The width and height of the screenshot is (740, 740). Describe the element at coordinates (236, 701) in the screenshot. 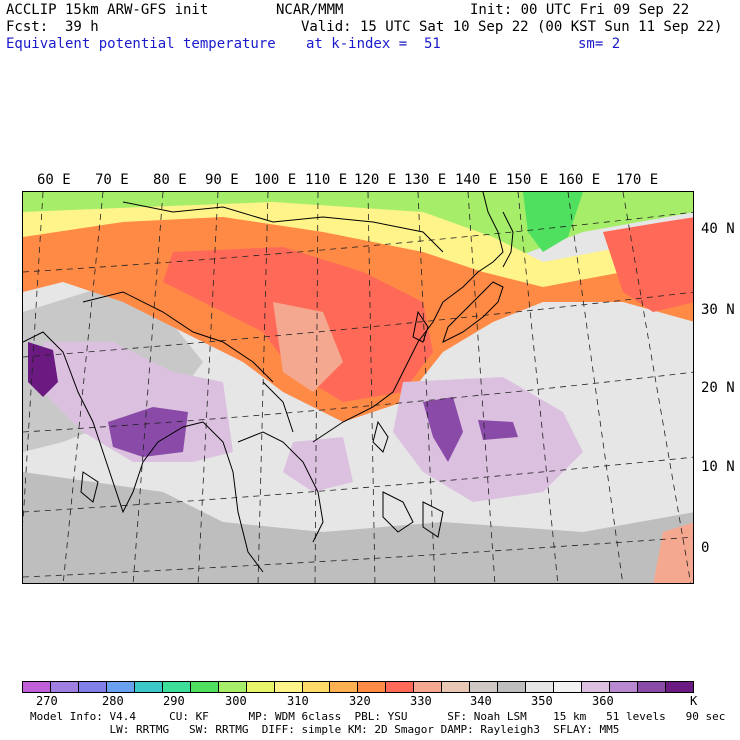

I see `colorbar-tick: 300` at that location.